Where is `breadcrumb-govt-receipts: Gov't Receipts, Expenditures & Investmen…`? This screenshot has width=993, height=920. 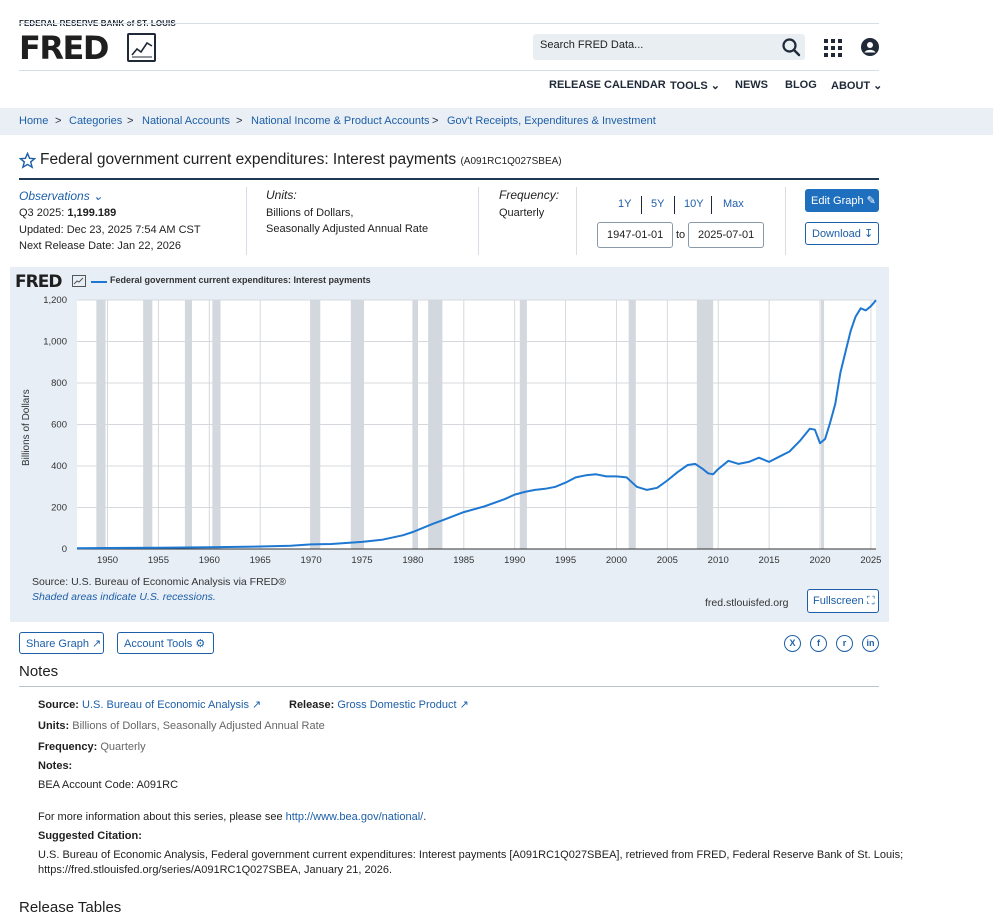 breadcrumb-govt-receipts: Gov't Receipts, Expenditures & Investmen… is located at coordinates (551, 121).